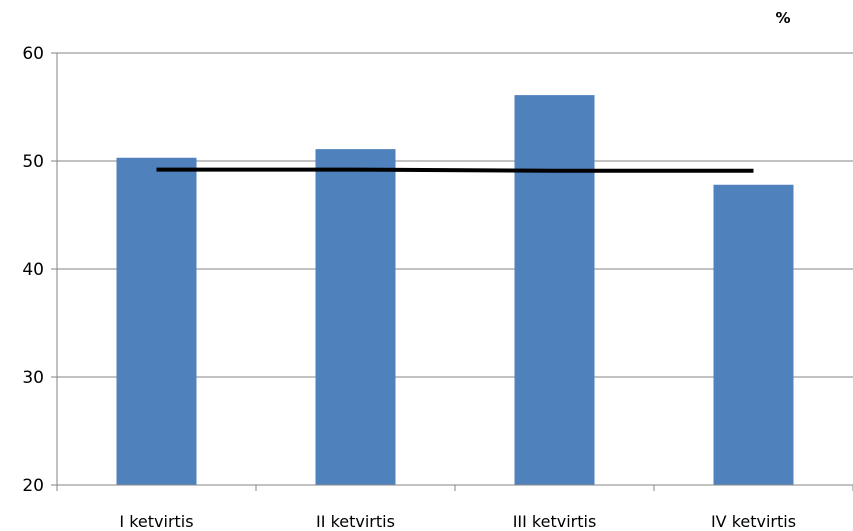 The image size is (853, 531). Describe the element at coordinates (156, 521) in the screenshot. I see `x-tick-label: I ketvirtis` at that location.